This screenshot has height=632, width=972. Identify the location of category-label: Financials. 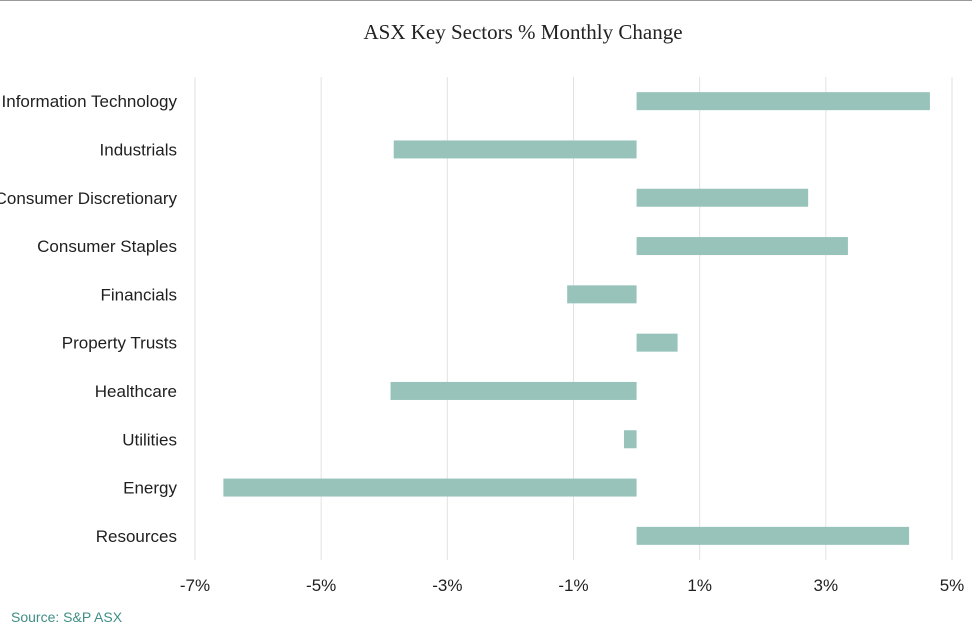
(138, 294).